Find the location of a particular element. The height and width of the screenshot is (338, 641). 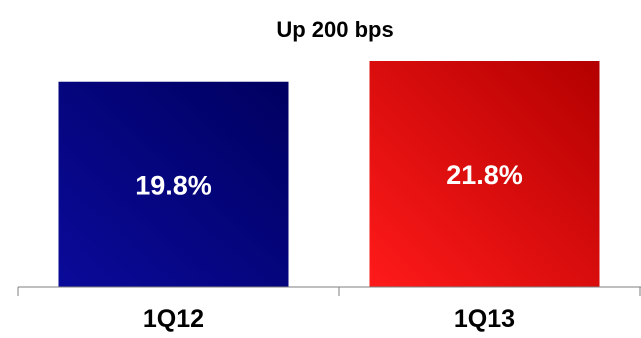

value-label-1q12: 19.8% is located at coordinates (173, 185).